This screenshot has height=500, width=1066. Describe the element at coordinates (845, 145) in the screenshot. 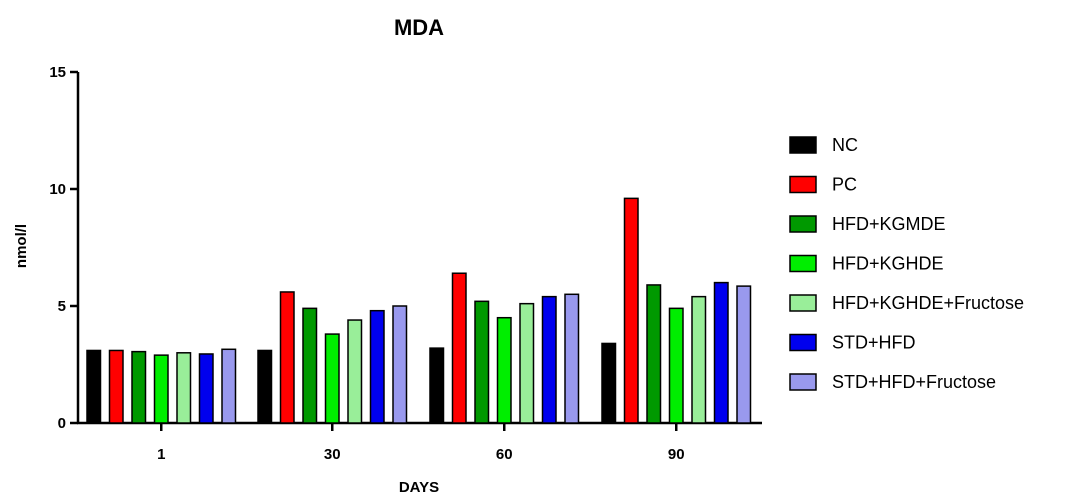

I see `legend-label: NC` at that location.